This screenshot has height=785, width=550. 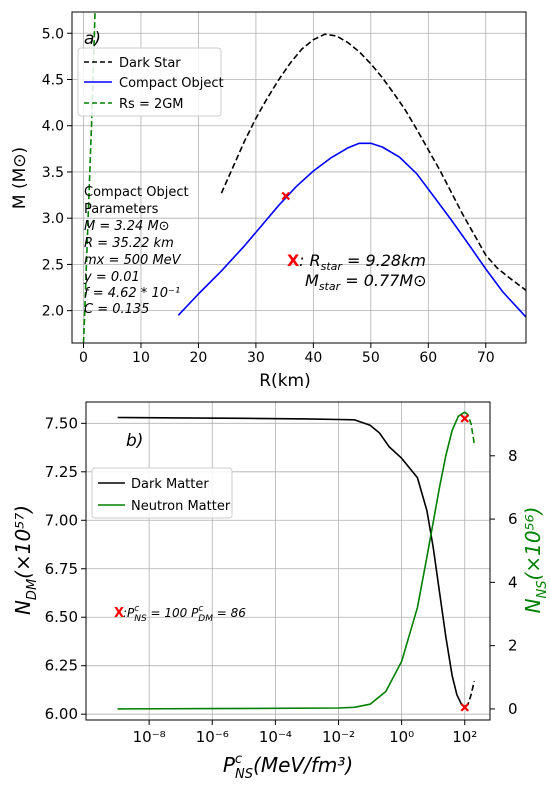 I want to click on b-ytick-left-label-6: 7.50, so click(x=61, y=423).